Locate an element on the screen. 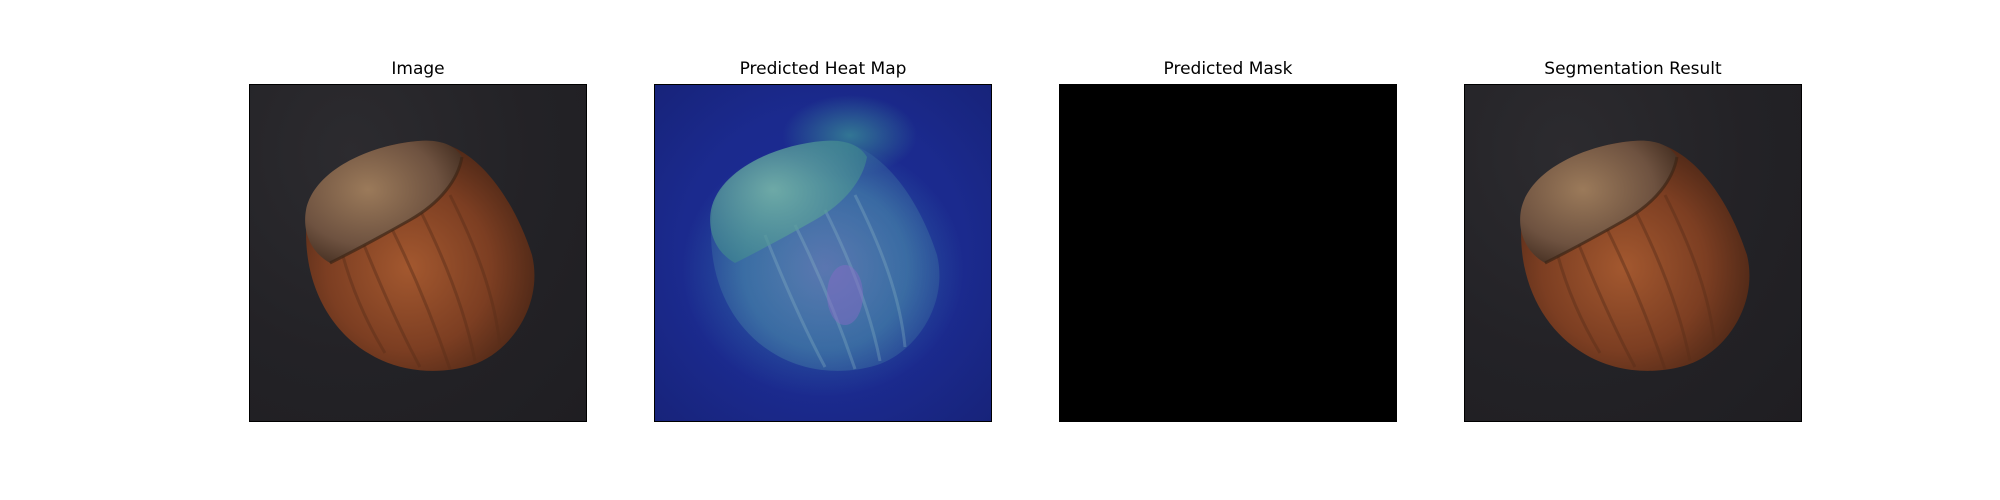 Image resolution: width=2000 pixels, height=500 pixels. panel-title-segmentation: Segmentation Result is located at coordinates (1633, 69).